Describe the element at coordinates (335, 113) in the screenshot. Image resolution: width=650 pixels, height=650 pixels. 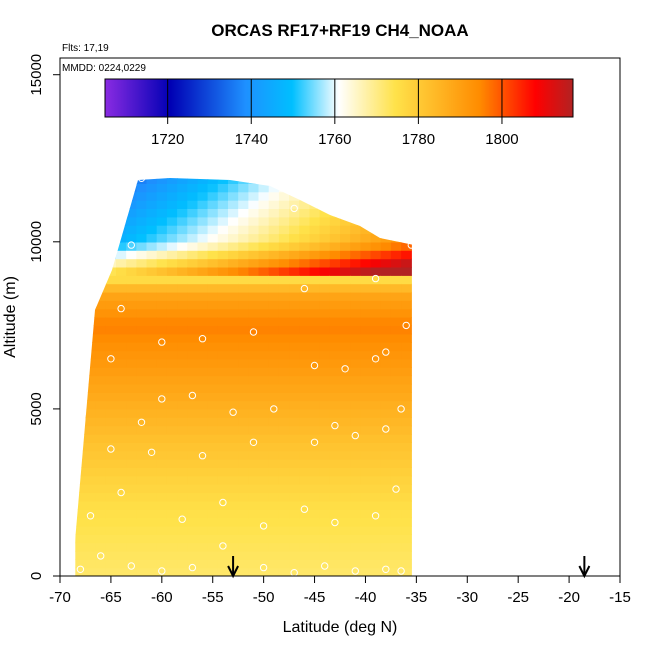
I see `colorbar-ticks: 1720 1740 1760 1780 1800` at that location.